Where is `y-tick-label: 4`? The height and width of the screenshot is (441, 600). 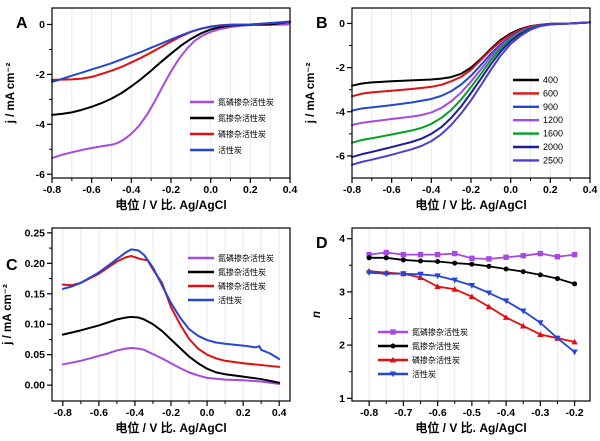 y-tick-label: 4 is located at coordinates (342, 239).